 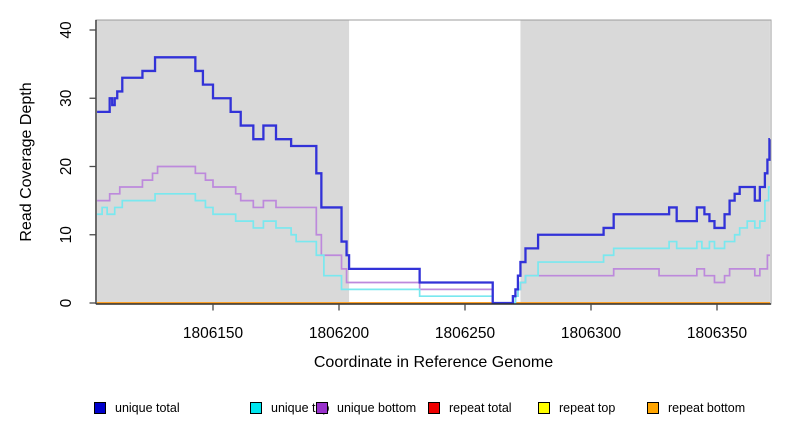 What do you see at coordinates (433, 362) in the screenshot?
I see `x-axis-title: Coordinate in Reference Genome` at bounding box center [433, 362].